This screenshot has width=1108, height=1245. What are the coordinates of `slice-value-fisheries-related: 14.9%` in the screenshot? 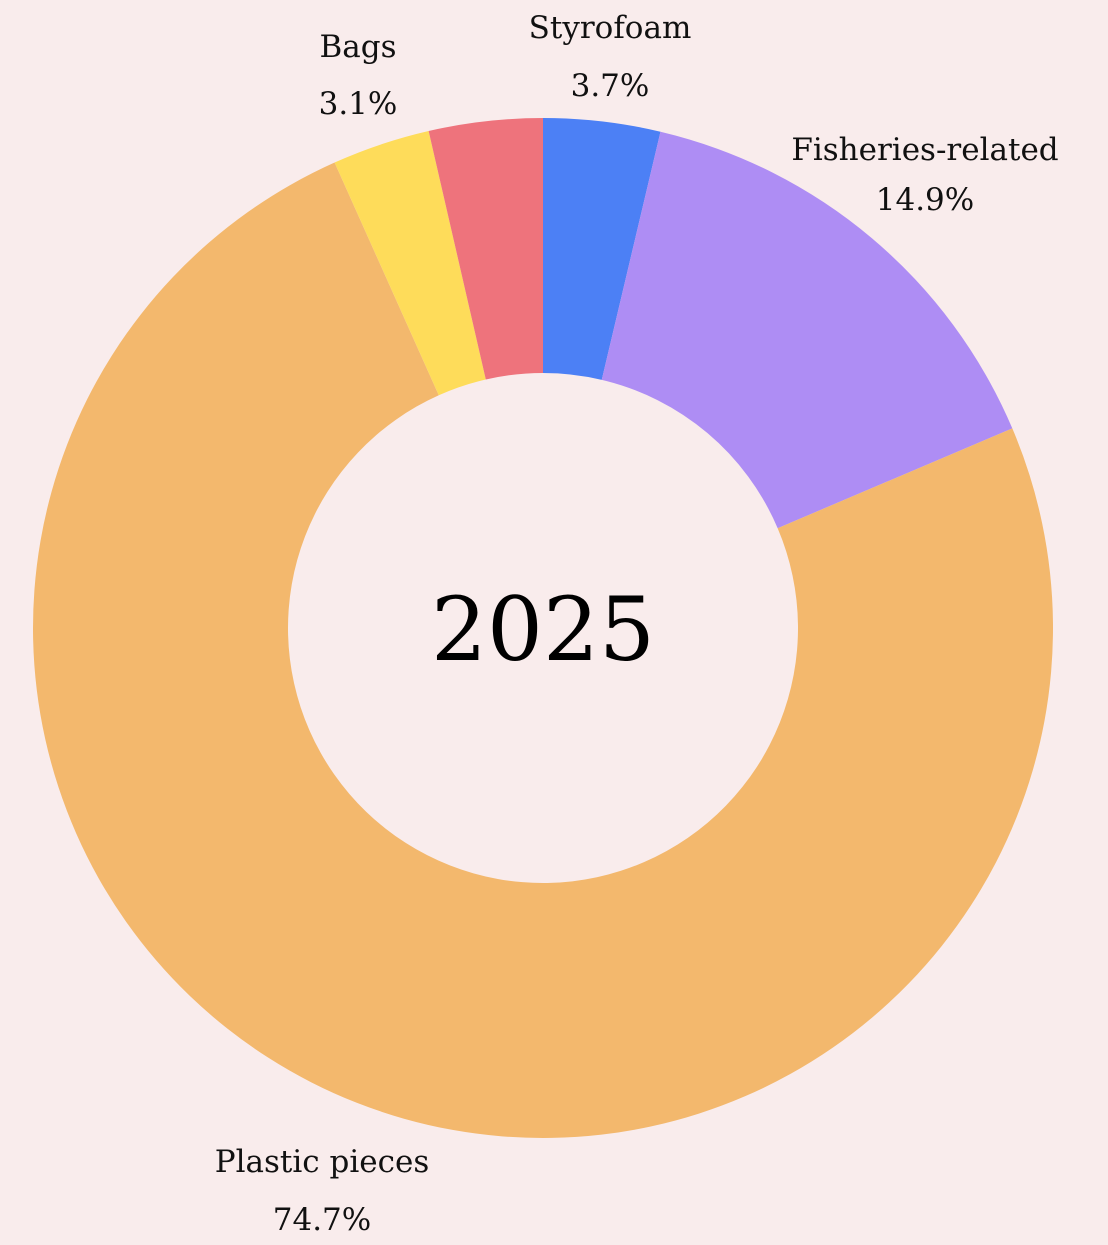 It's located at (925, 200).